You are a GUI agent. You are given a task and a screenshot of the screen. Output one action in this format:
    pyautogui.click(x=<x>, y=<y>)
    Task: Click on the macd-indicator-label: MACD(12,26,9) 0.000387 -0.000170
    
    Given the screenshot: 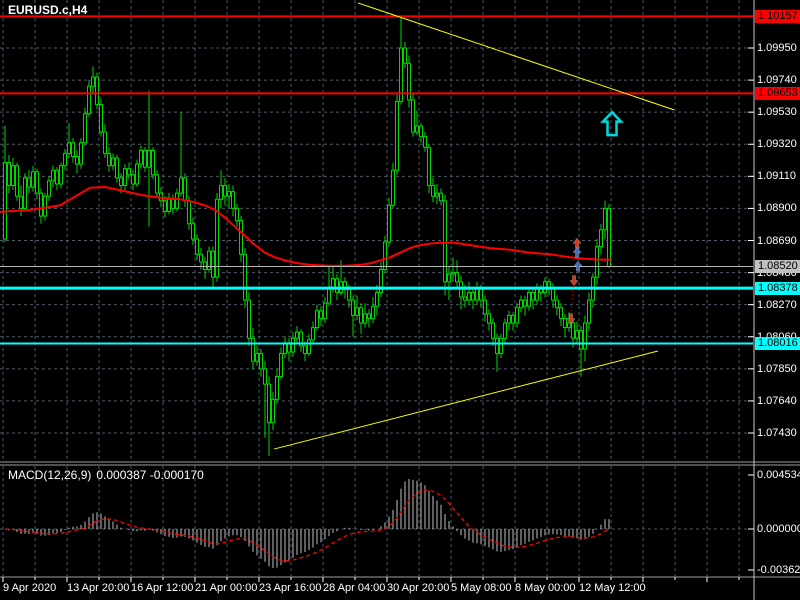 What is the action you would take?
    pyautogui.click(x=108, y=475)
    